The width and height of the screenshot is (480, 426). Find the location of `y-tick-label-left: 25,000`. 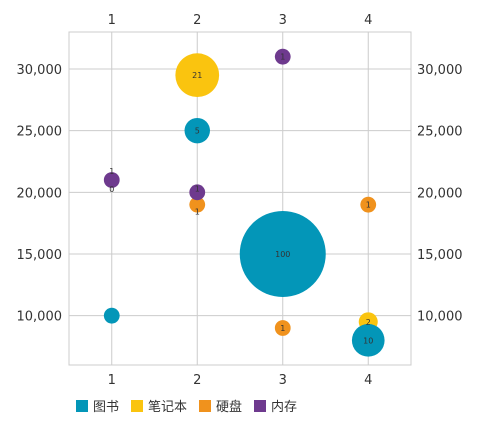

y-tick-label-left: 25,000 is located at coordinates (40, 132).